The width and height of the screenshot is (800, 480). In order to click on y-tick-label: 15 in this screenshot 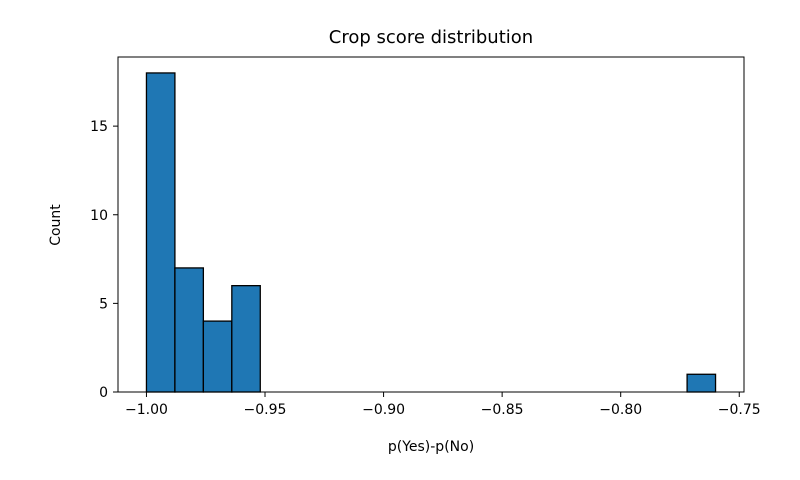, I will do `click(99, 127)`.